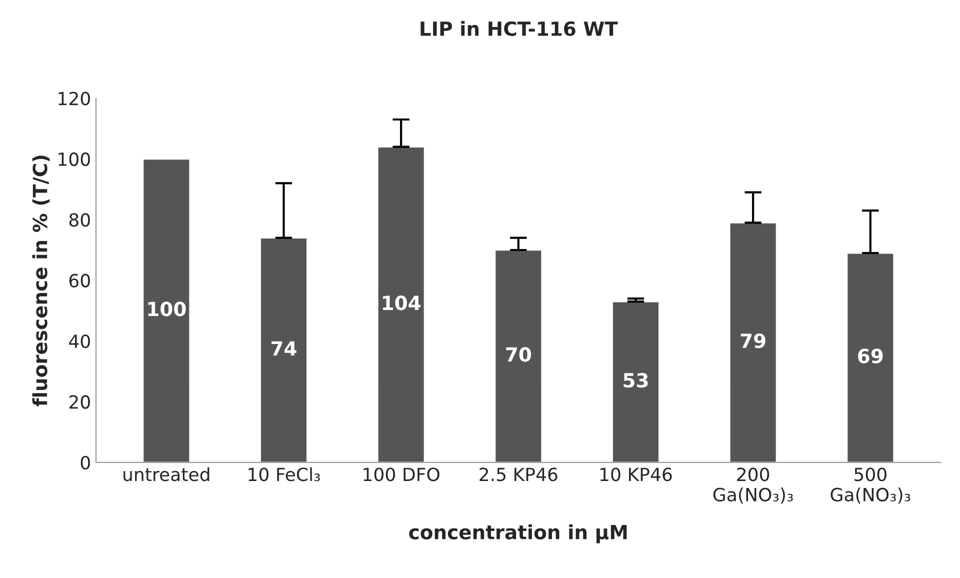 This screenshot has width=960, height=578. Describe the element at coordinates (870, 486) in the screenshot. I see `x-tick-label: 500 Ga(NO₃)₃` at that location.